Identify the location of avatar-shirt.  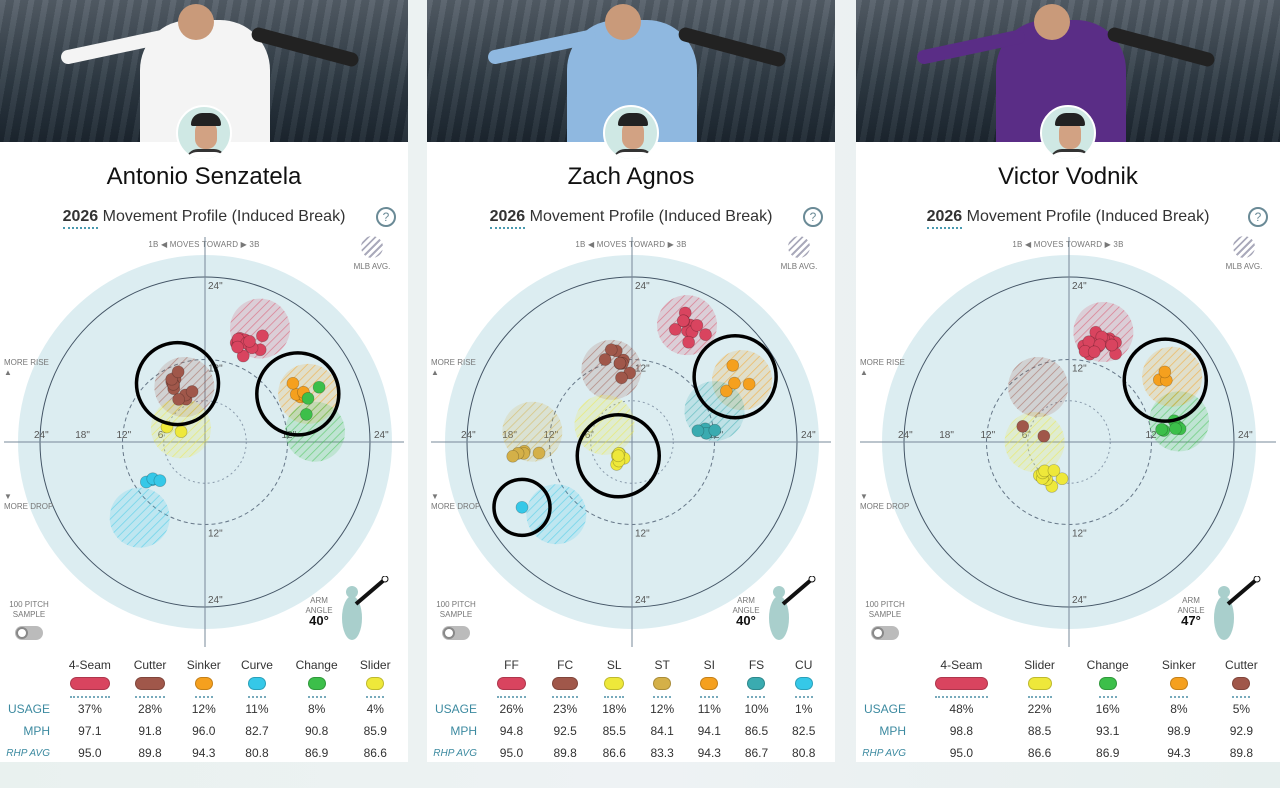
(206, 154).